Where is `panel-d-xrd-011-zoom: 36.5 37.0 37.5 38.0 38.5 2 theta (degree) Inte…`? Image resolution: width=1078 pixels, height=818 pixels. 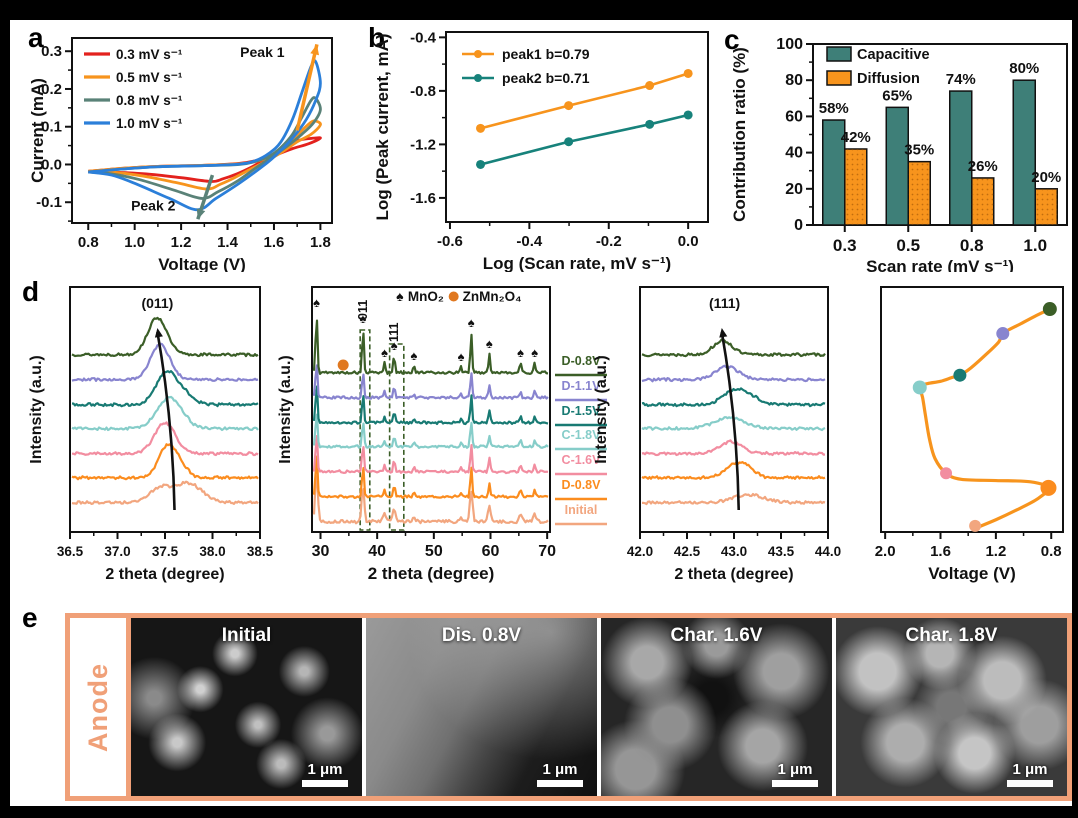
panel-d-xrd-011-zoom: 36.5 37.0 37.5 38.0 38.5 2 theta (degree) Inte… is located at coordinates (151, 434).